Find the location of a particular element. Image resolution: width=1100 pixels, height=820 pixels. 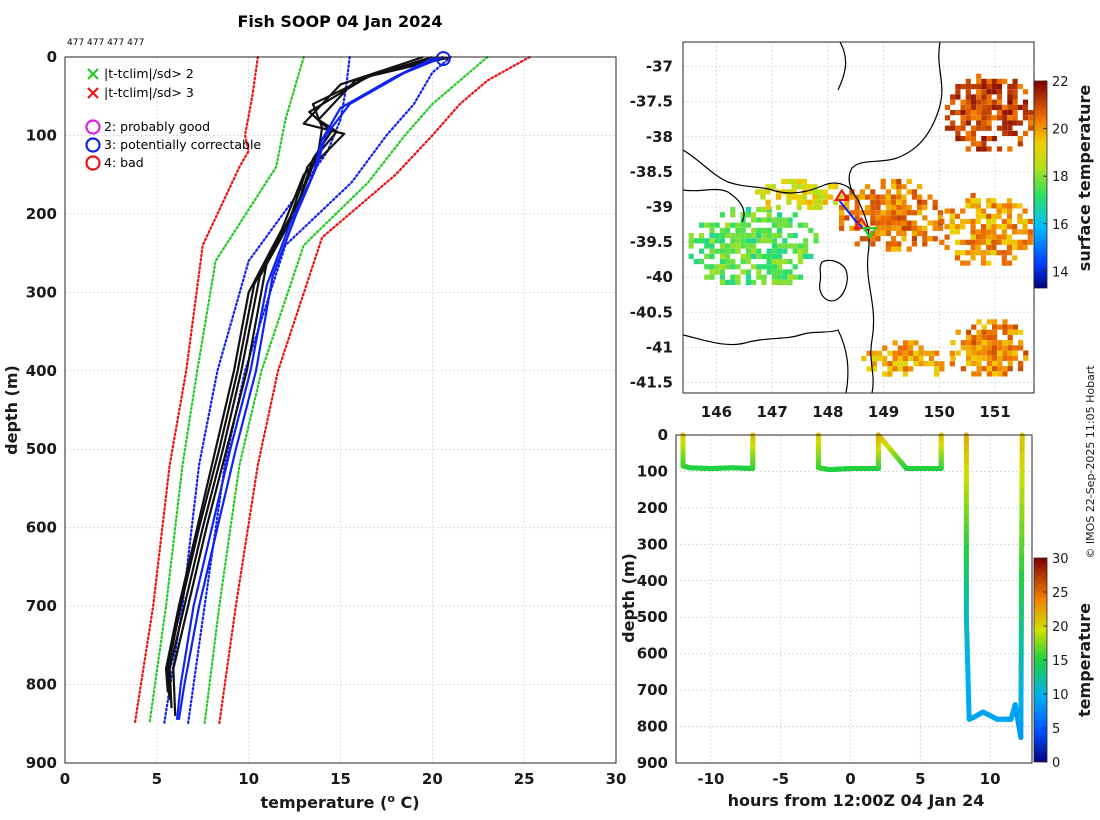

map-lon-tick-label: 148 is located at coordinates (827, 412).